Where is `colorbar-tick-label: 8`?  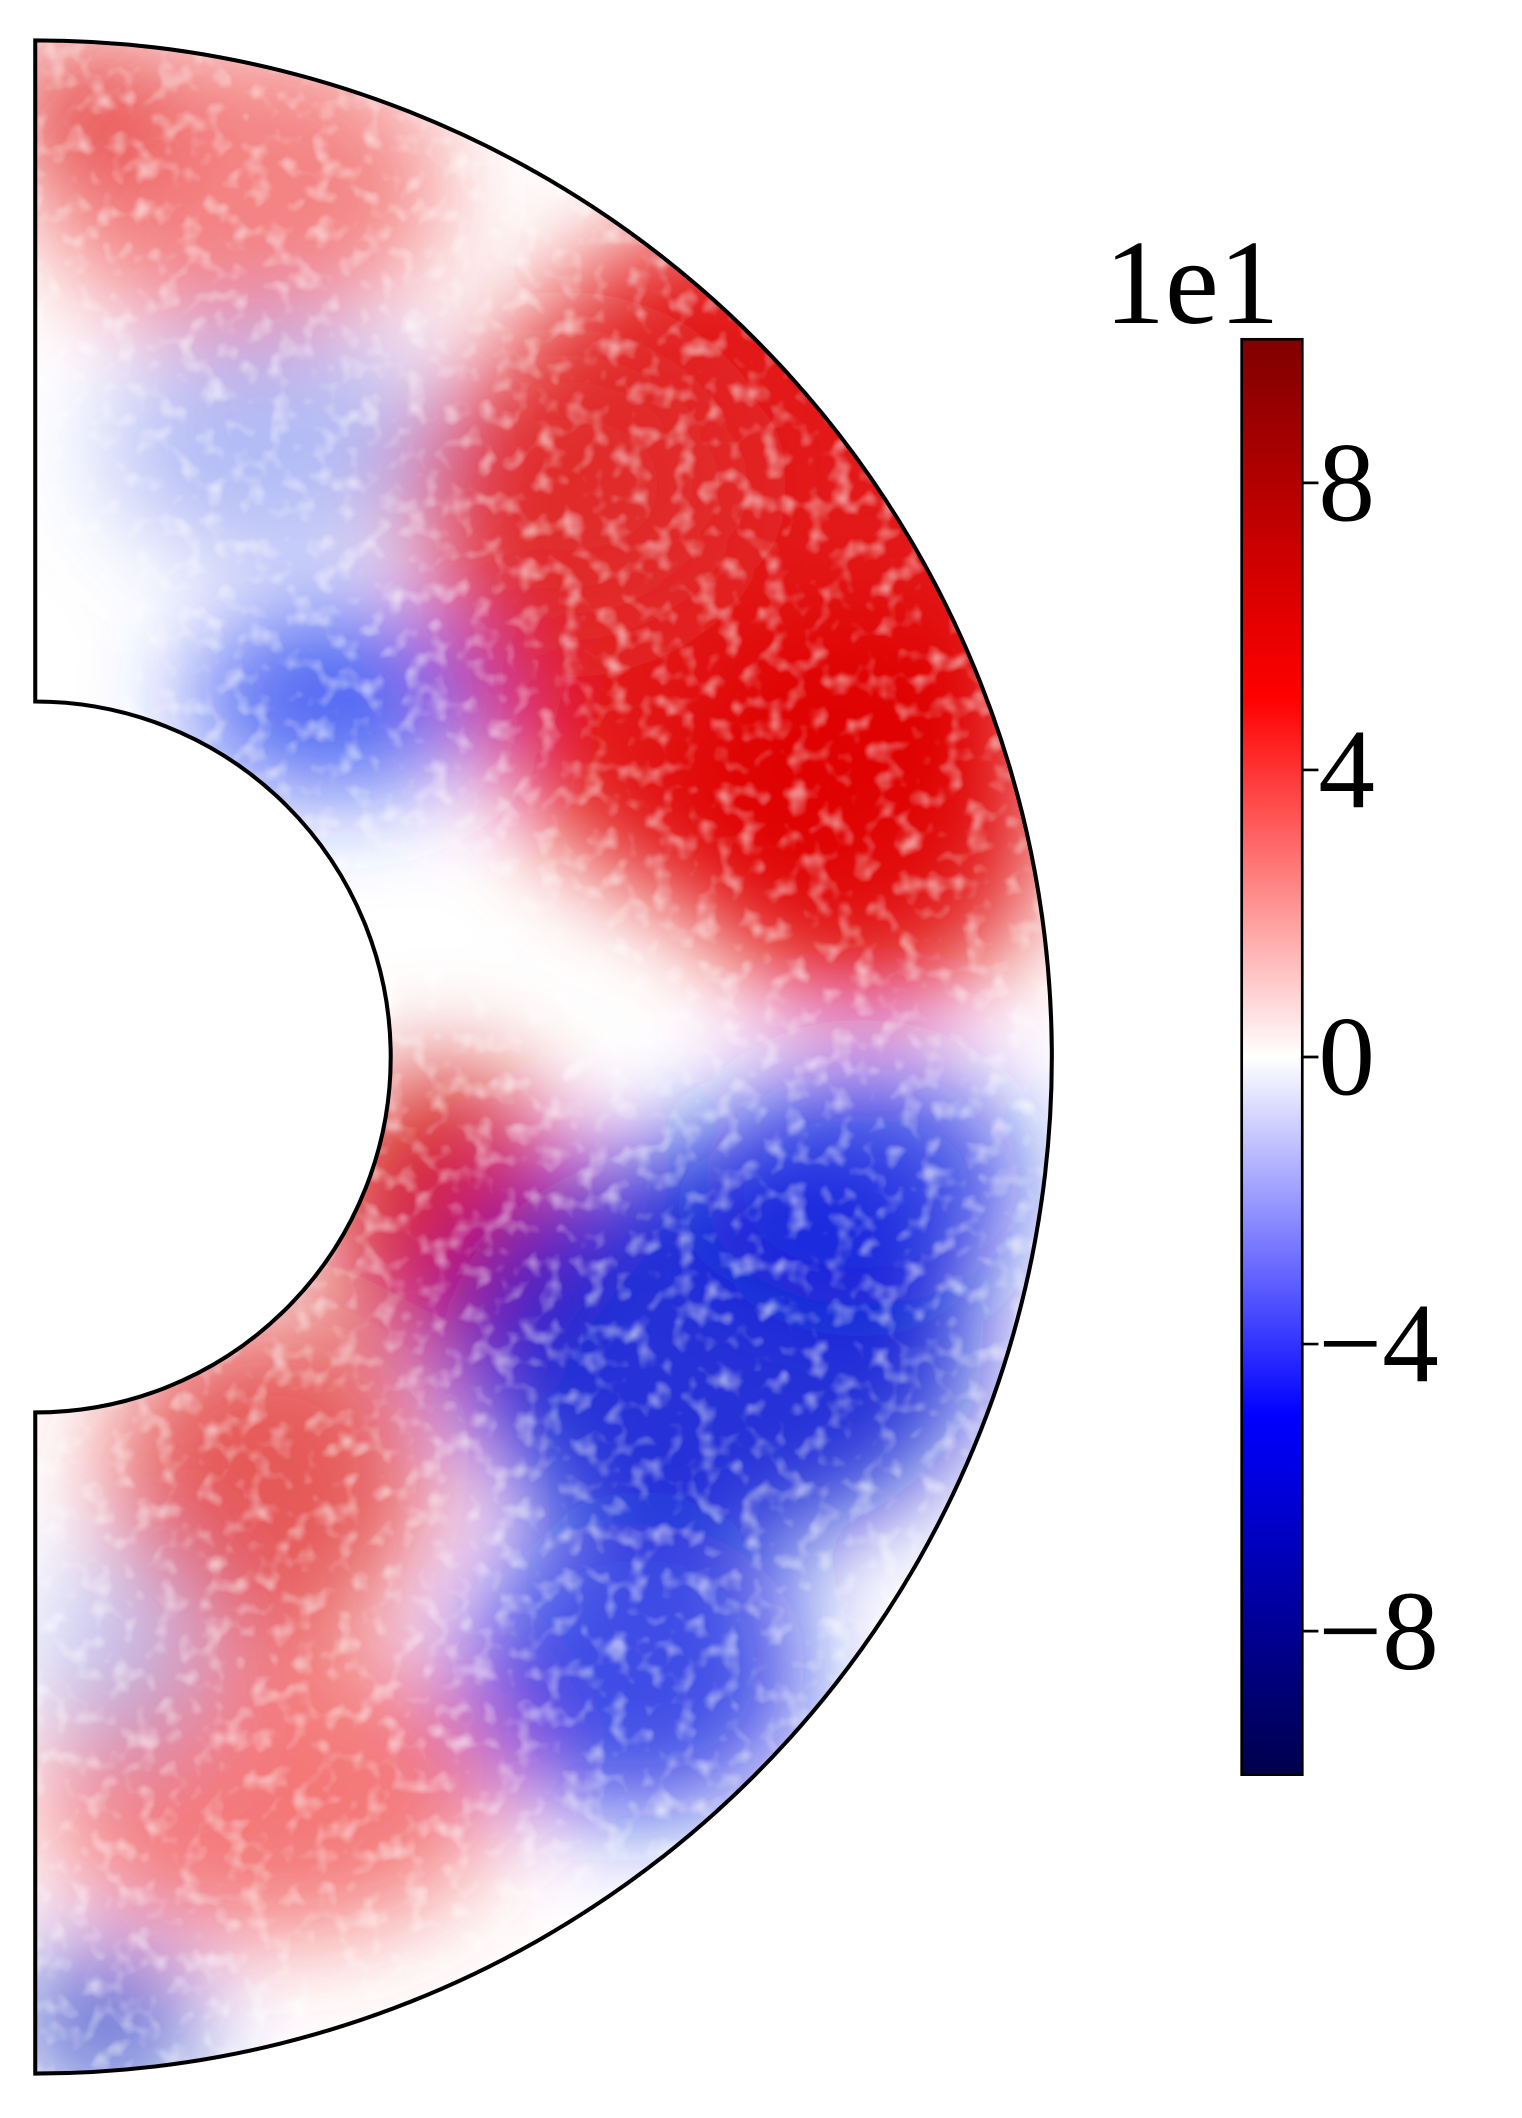
colorbar-tick-label: 8 is located at coordinates (1346, 483).